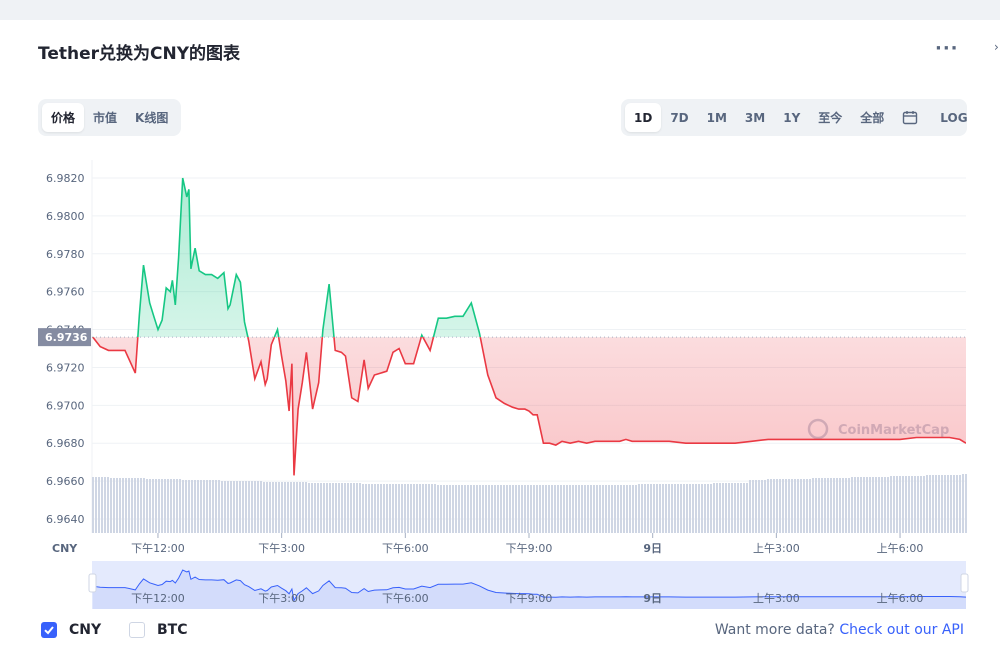  Describe the element at coordinates (872, 118) in the screenshot. I see `range-all: 全部` at that location.